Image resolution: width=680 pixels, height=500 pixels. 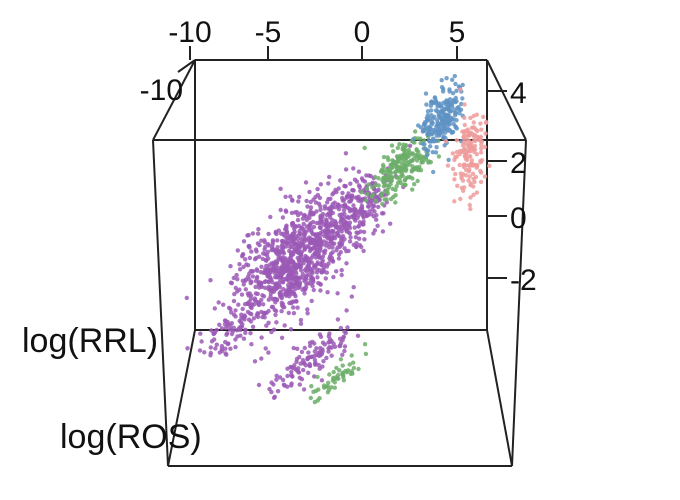 What do you see at coordinates (457, 32) in the screenshot?
I see `x-tick-label: 5` at bounding box center [457, 32].